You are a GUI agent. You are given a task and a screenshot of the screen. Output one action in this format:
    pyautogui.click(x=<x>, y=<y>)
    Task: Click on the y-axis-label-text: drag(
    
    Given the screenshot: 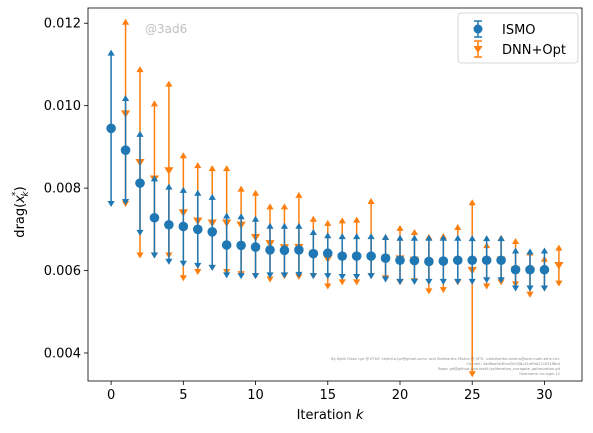 What is the action you would take?
    pyautogui.click(x=20, y=220)
    